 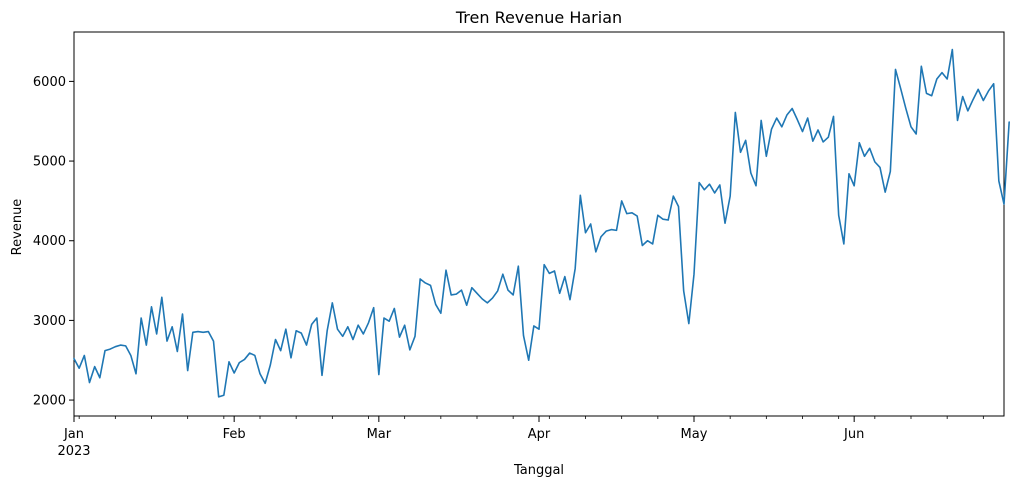 I want to click on y-axis-label: Revenue, so click(x=17, y=227).